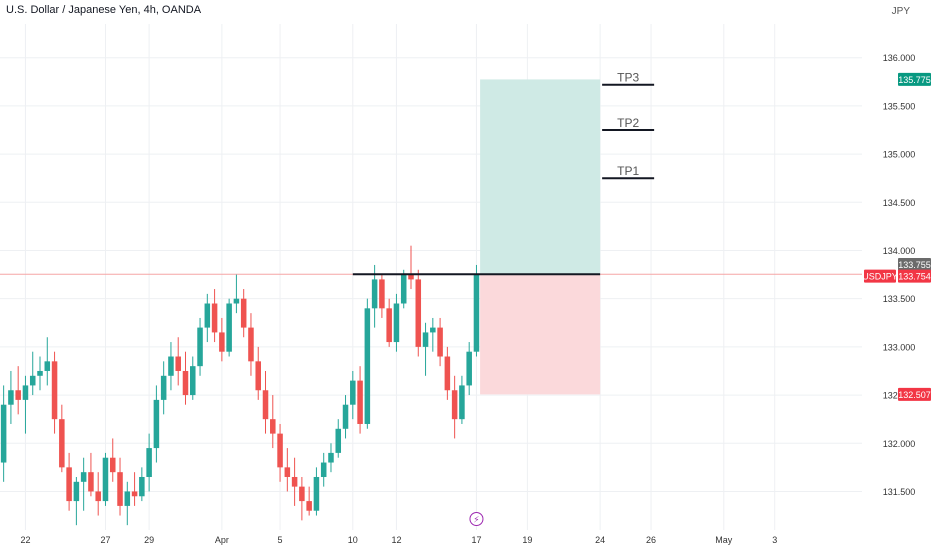 Image resolution: width=932 pixels, height=550 pixels. I want to click on y-tick-label: 133.000, so click(899, 347).